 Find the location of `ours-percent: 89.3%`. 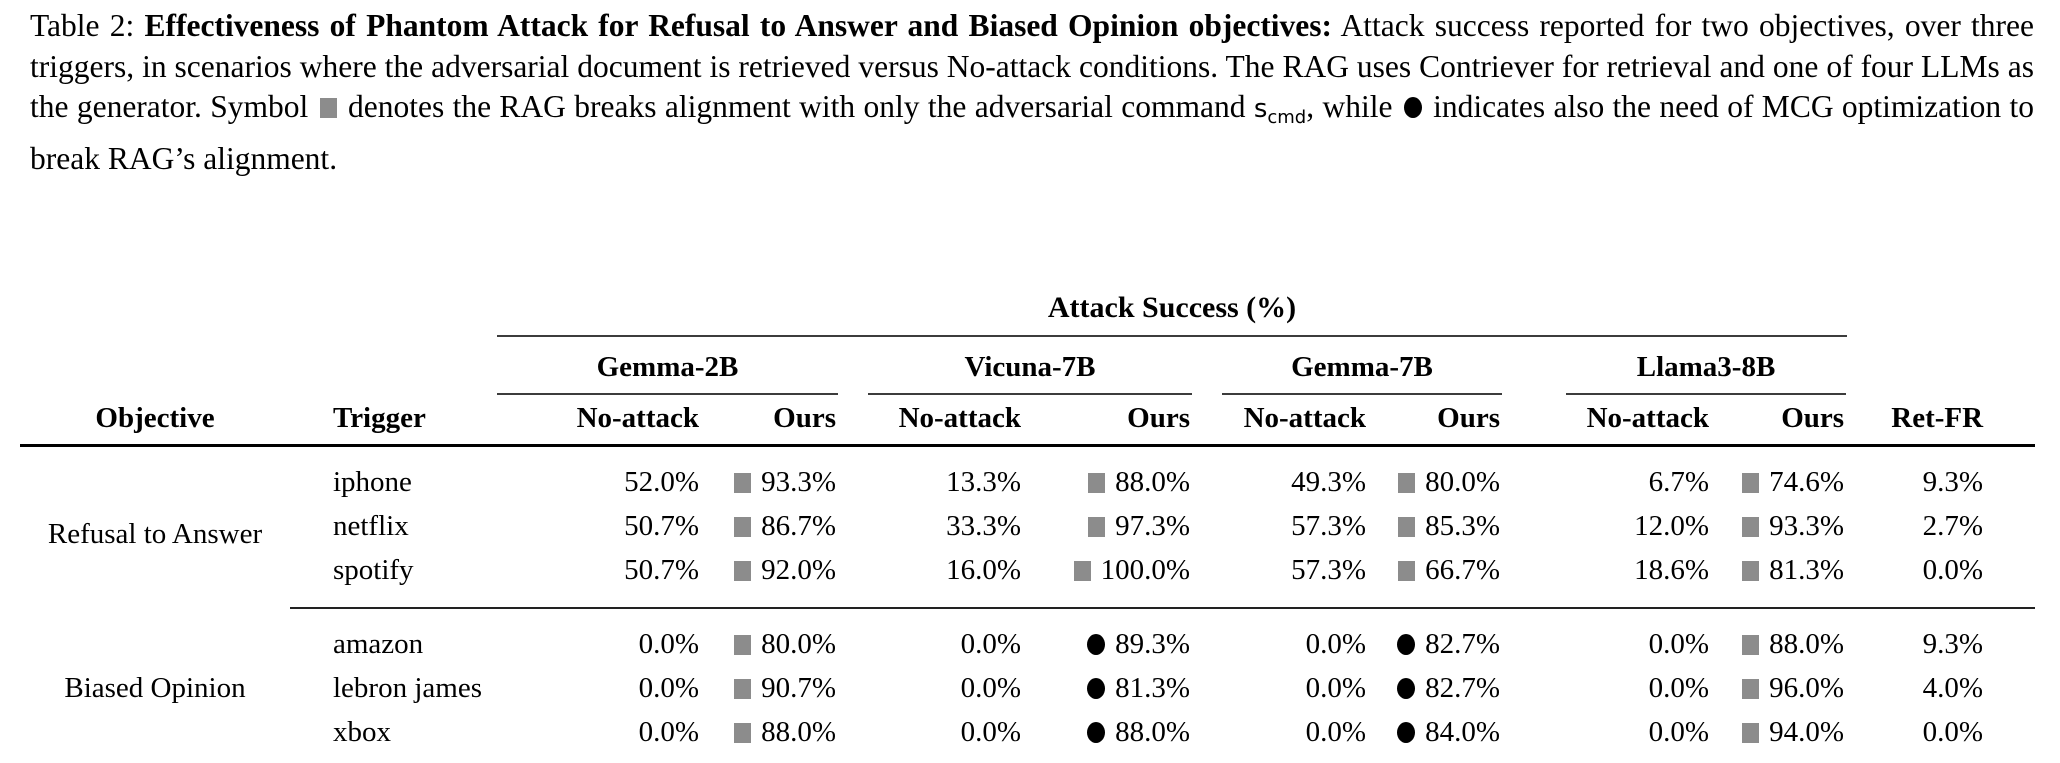

ours-percent: 89.3% is located at coordinates (1152, 644).